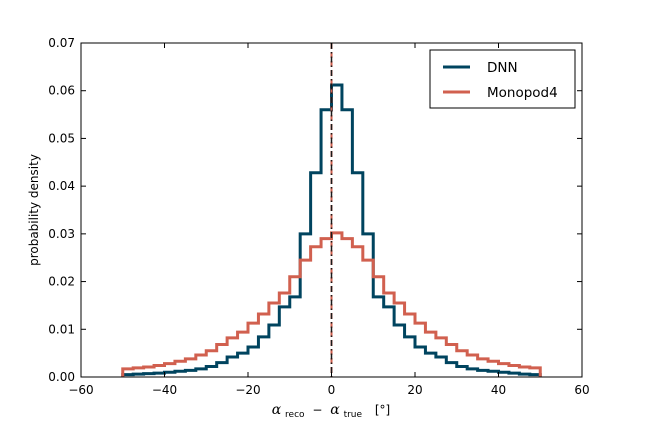 This screenshot has height=432, width=648. What do you see at coordinates (335, 410) in the screenshot?
I see `xlabel-alpha-true: α` at bounding box center [335, 410].